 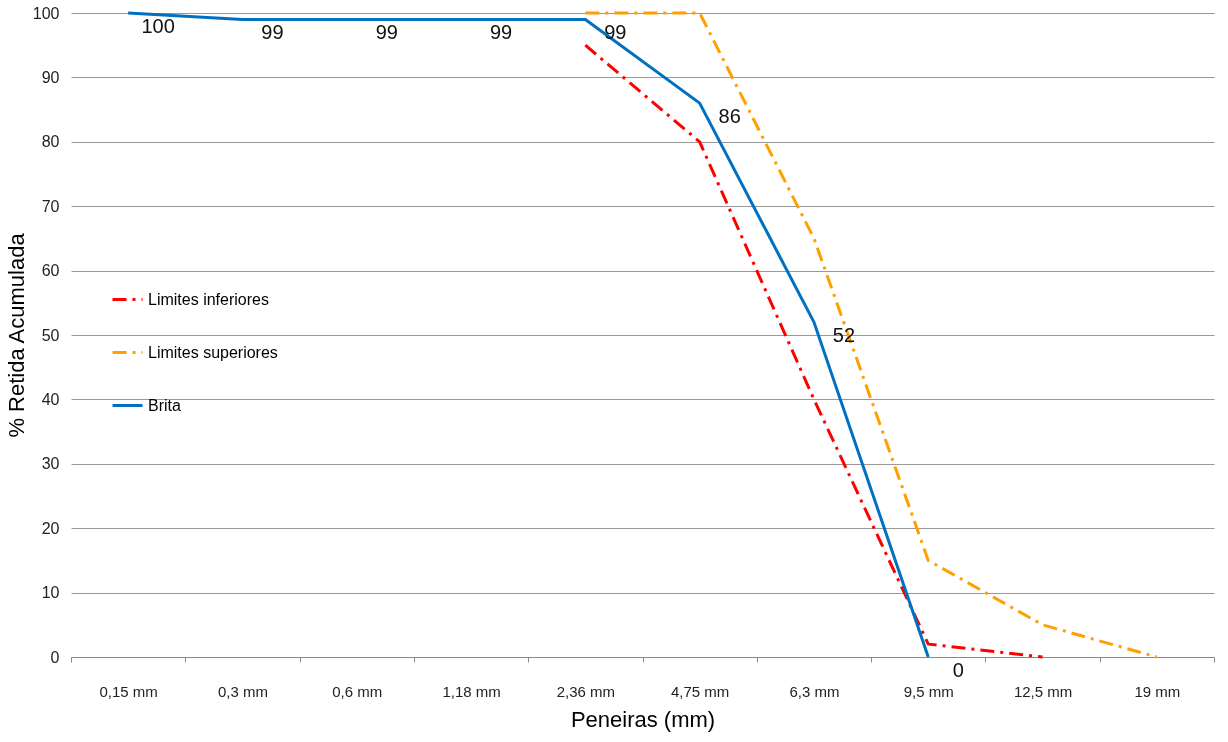 I want to click on y-tick-label: 70, so click(x=50, y=206).